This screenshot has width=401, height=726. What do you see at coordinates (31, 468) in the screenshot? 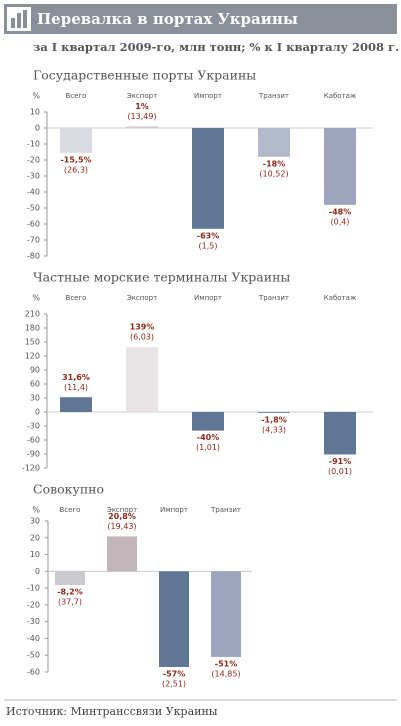
I see `y-tick-label: -120` at bounding box center [31, 468].